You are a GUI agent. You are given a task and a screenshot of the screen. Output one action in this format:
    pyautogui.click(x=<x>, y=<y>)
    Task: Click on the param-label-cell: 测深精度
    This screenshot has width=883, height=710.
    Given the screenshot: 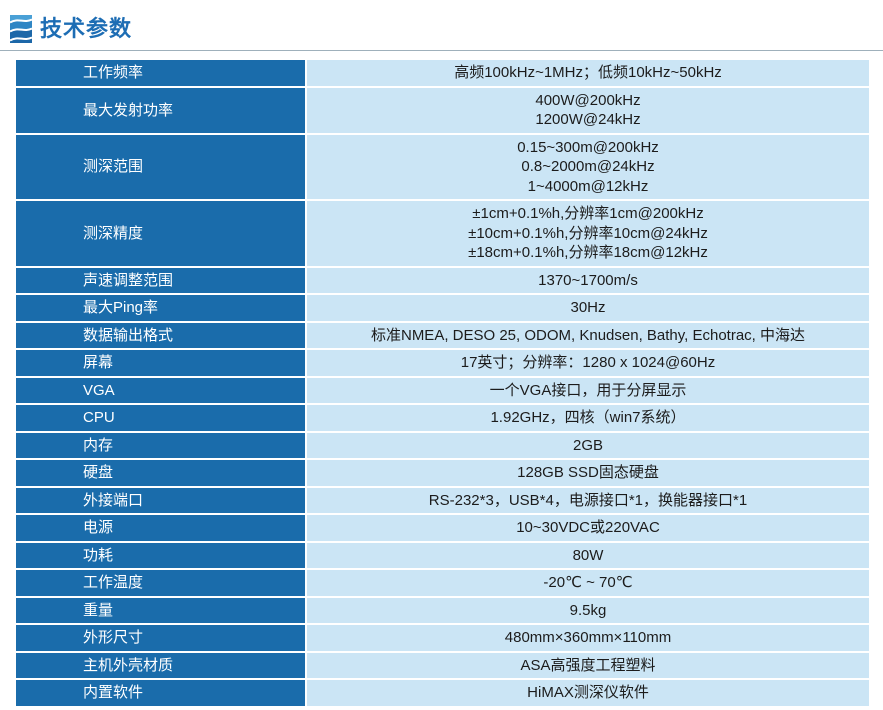 What is the action you would take?
    pyautogui.click(x=160, y=233)
    